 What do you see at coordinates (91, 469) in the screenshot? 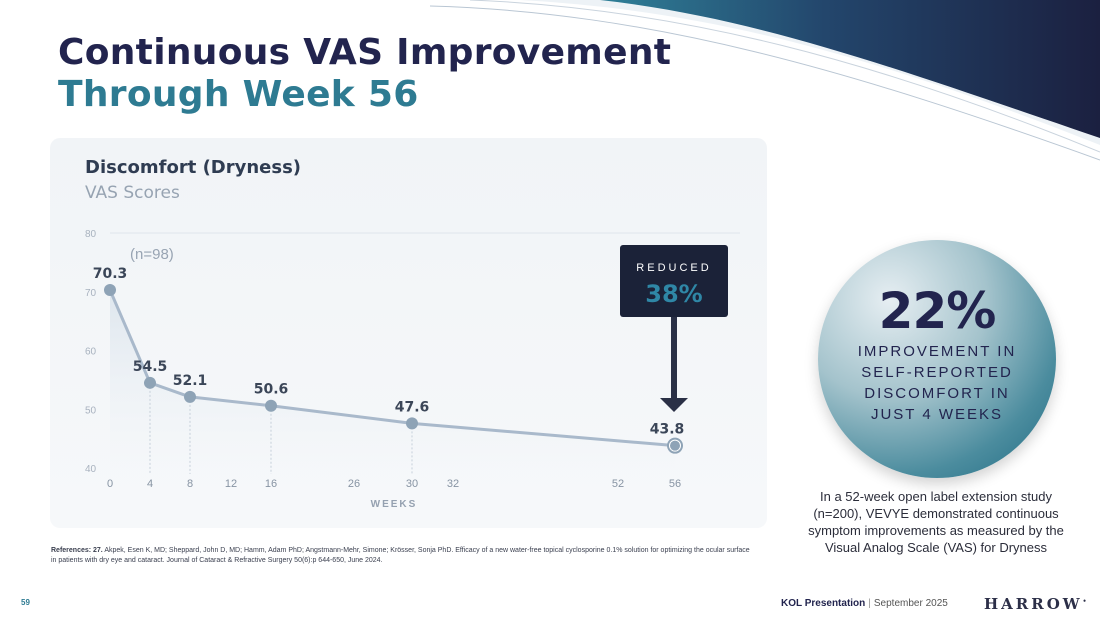
I see `y-tick-label: 40` at bounding box center [91, 469].